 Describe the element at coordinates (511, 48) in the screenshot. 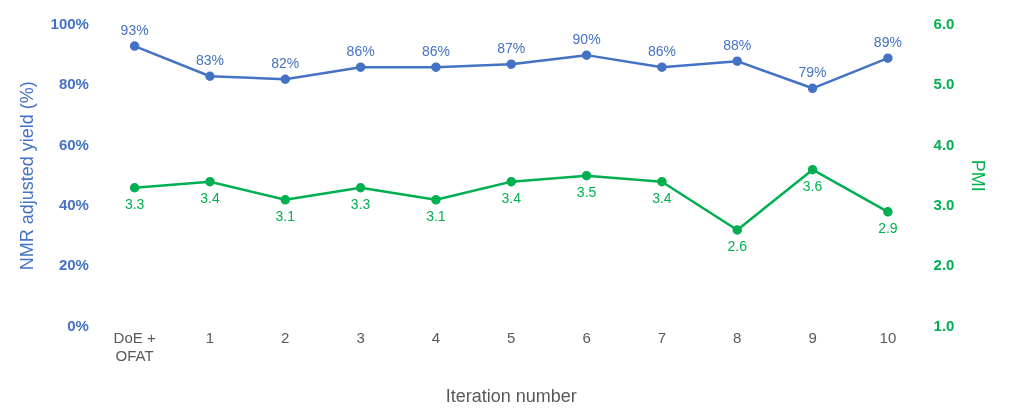

I see `data-label: 87%` at that location.